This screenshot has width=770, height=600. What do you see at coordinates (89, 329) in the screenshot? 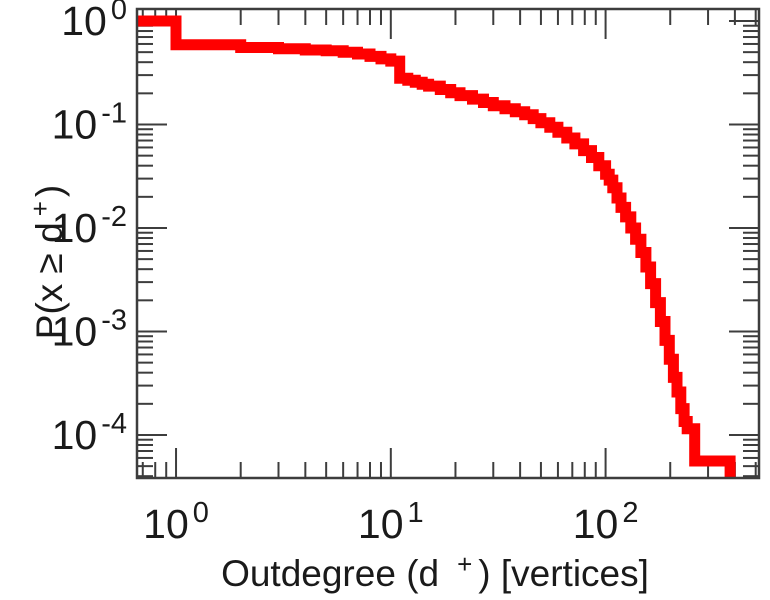
I see `y-tick-label--3: 10 -3` at bounding box center [89, 329].